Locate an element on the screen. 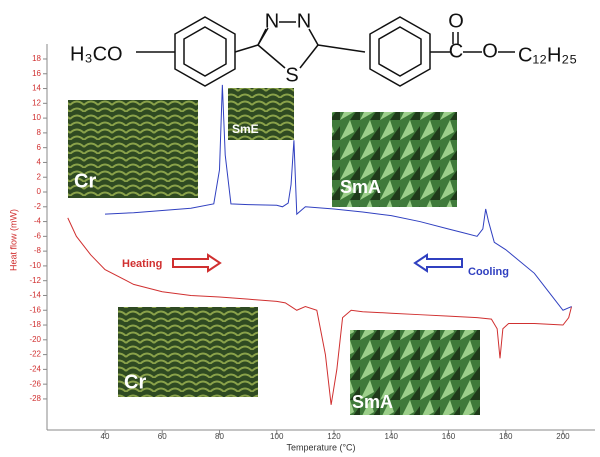 This screenshot has height=457, width=600. y-tick-label: 14 is located at coordinates (36, 88).